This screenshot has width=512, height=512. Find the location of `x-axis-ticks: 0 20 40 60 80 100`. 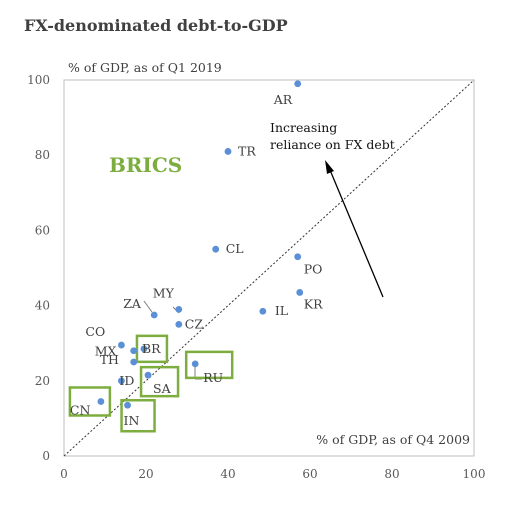

x-axis-ticks: 0 20 40 60 80 100 is located at coordinates (272, 474).